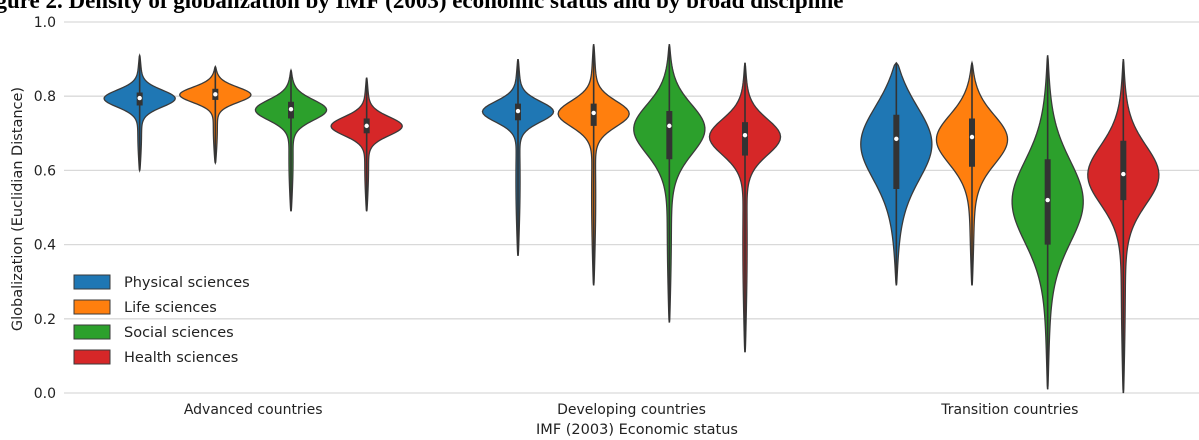 The width and height of the screenshot is (1199, 440). Describe the element at coordinates (45, 171) in the screenshot. I see `y-tick-label: 0.6` at that location.